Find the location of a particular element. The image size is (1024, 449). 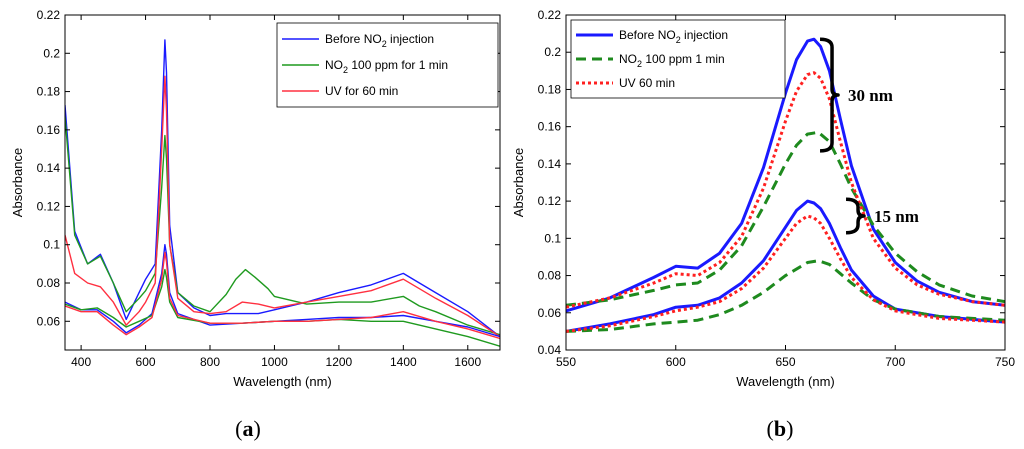

x-axis-label-a: Wavelength (nm) is located at coordinates (282, 381).